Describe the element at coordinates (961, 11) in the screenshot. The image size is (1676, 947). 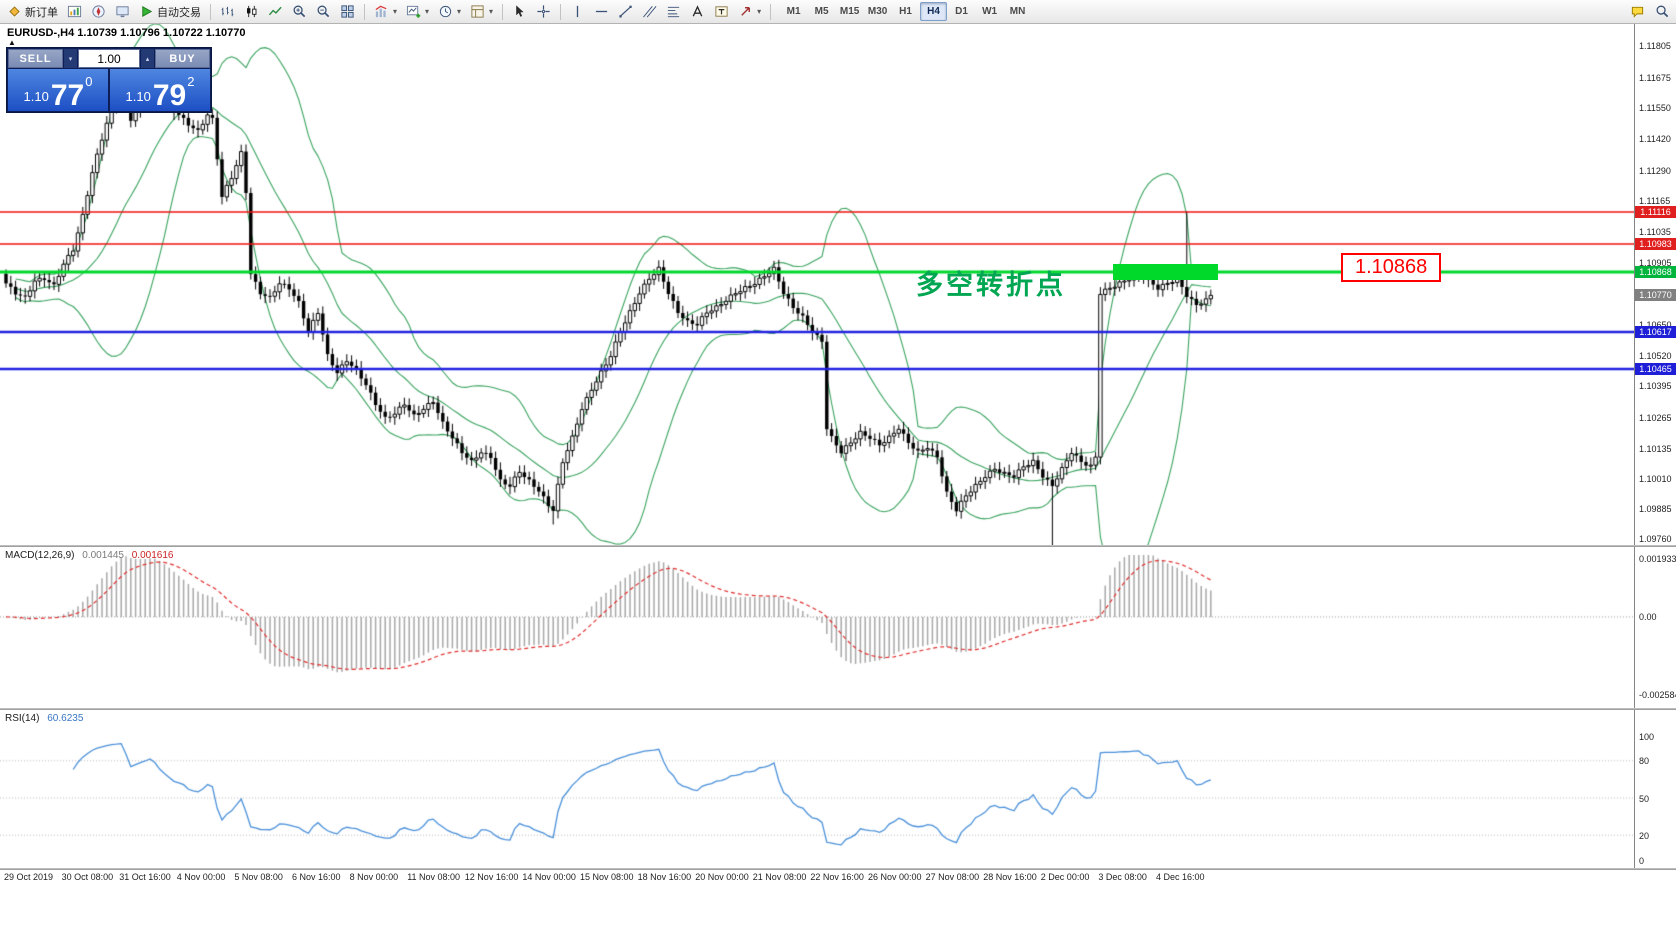
I see `timeframe-button-d1: D1` at that location.